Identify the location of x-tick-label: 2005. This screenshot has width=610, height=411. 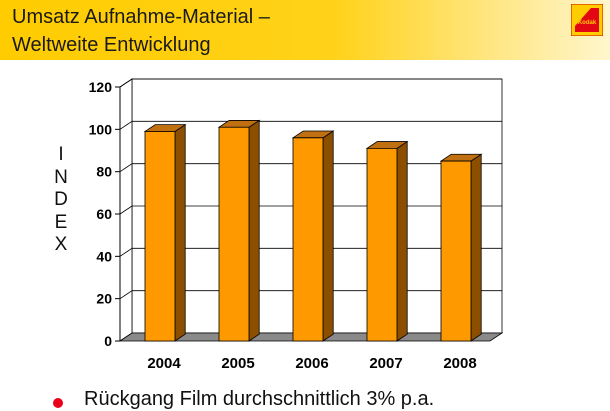
(237, 363).